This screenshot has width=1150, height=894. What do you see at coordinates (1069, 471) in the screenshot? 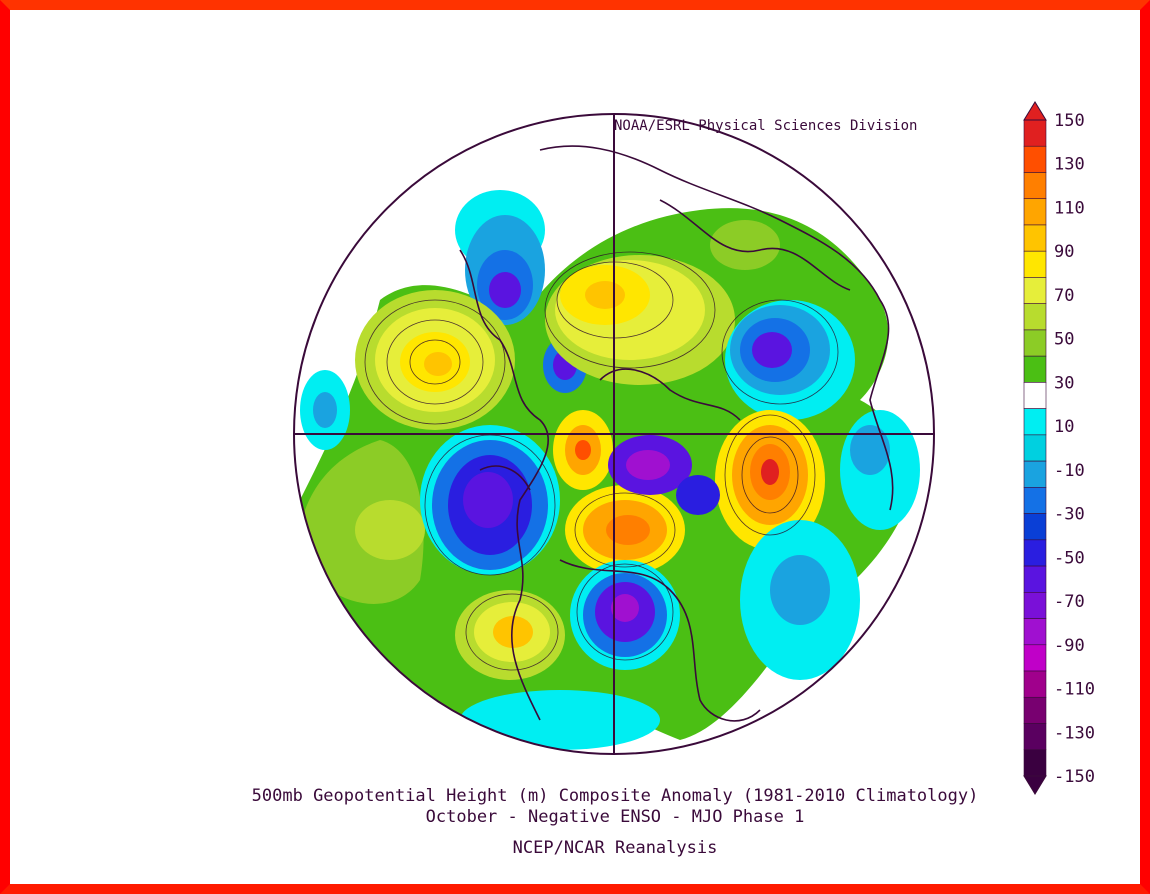
I see `colorbar-tick-label: -10` at bounding box center [1069, 471].